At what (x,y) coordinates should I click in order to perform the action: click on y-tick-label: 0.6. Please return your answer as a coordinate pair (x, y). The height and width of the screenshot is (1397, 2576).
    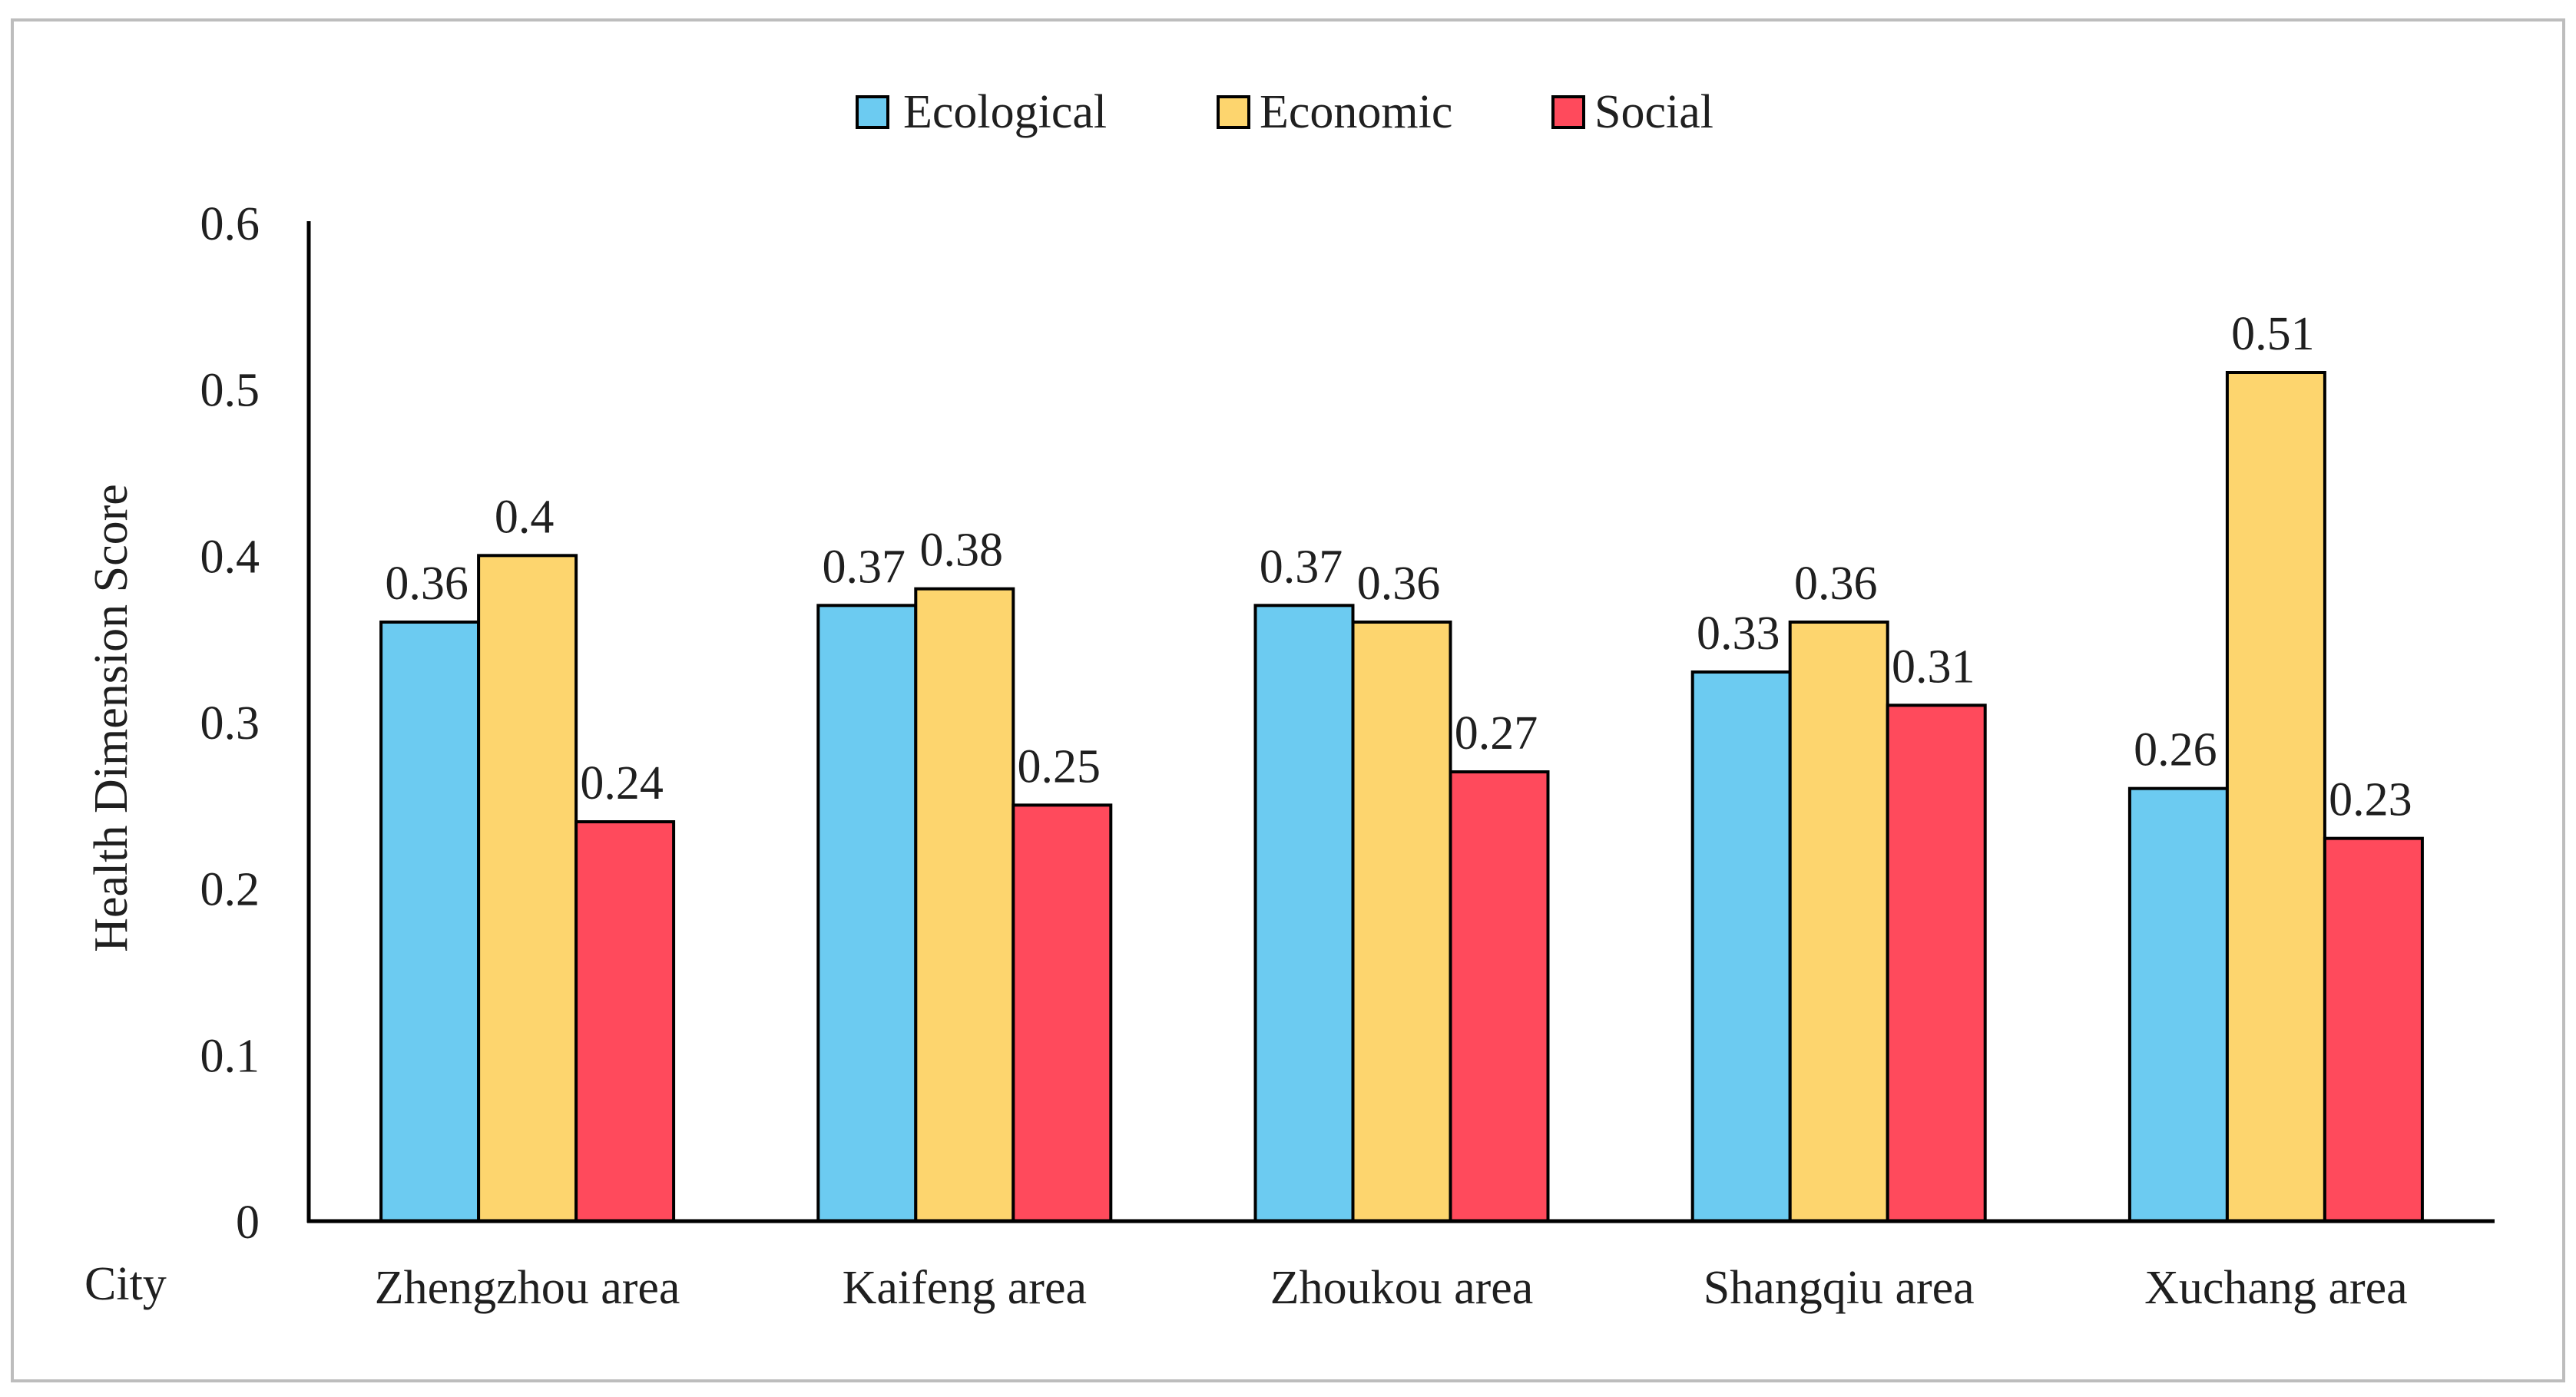
    Looking at the image, I should click on (230, 224).